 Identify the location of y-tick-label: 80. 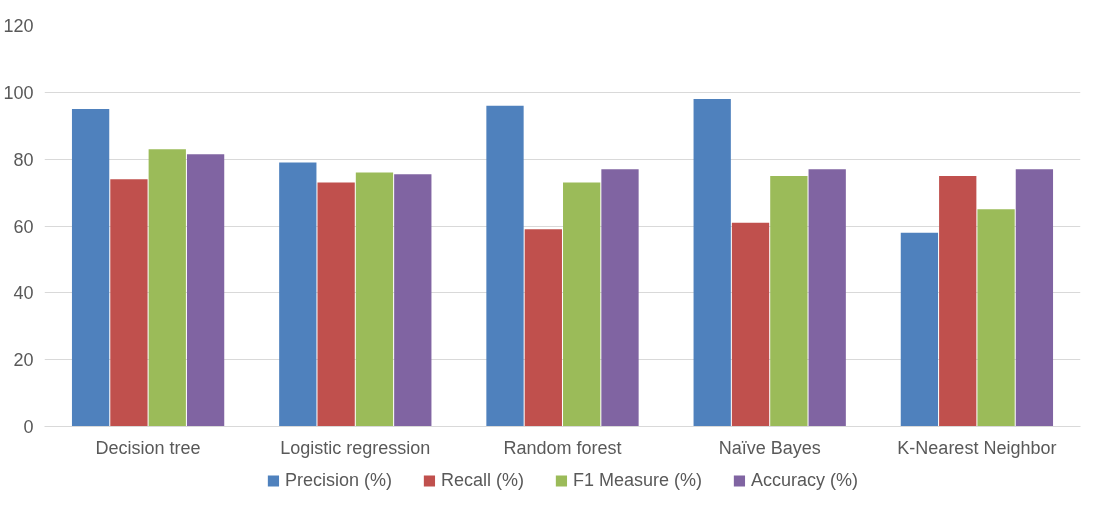
(23, 159).